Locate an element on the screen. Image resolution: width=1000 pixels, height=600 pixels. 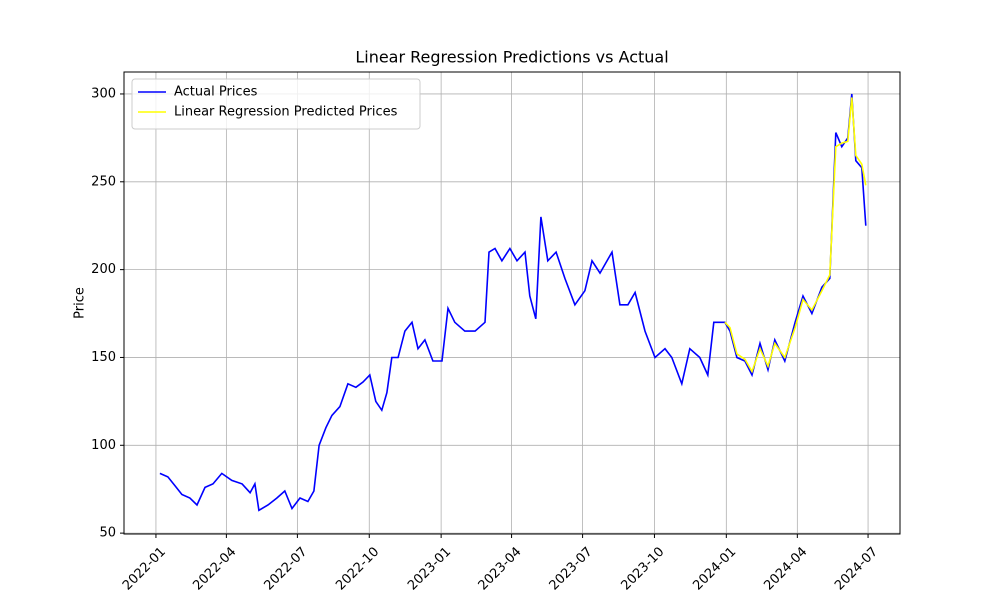
y-axis-label: Price is located at coordinates (80, 303).